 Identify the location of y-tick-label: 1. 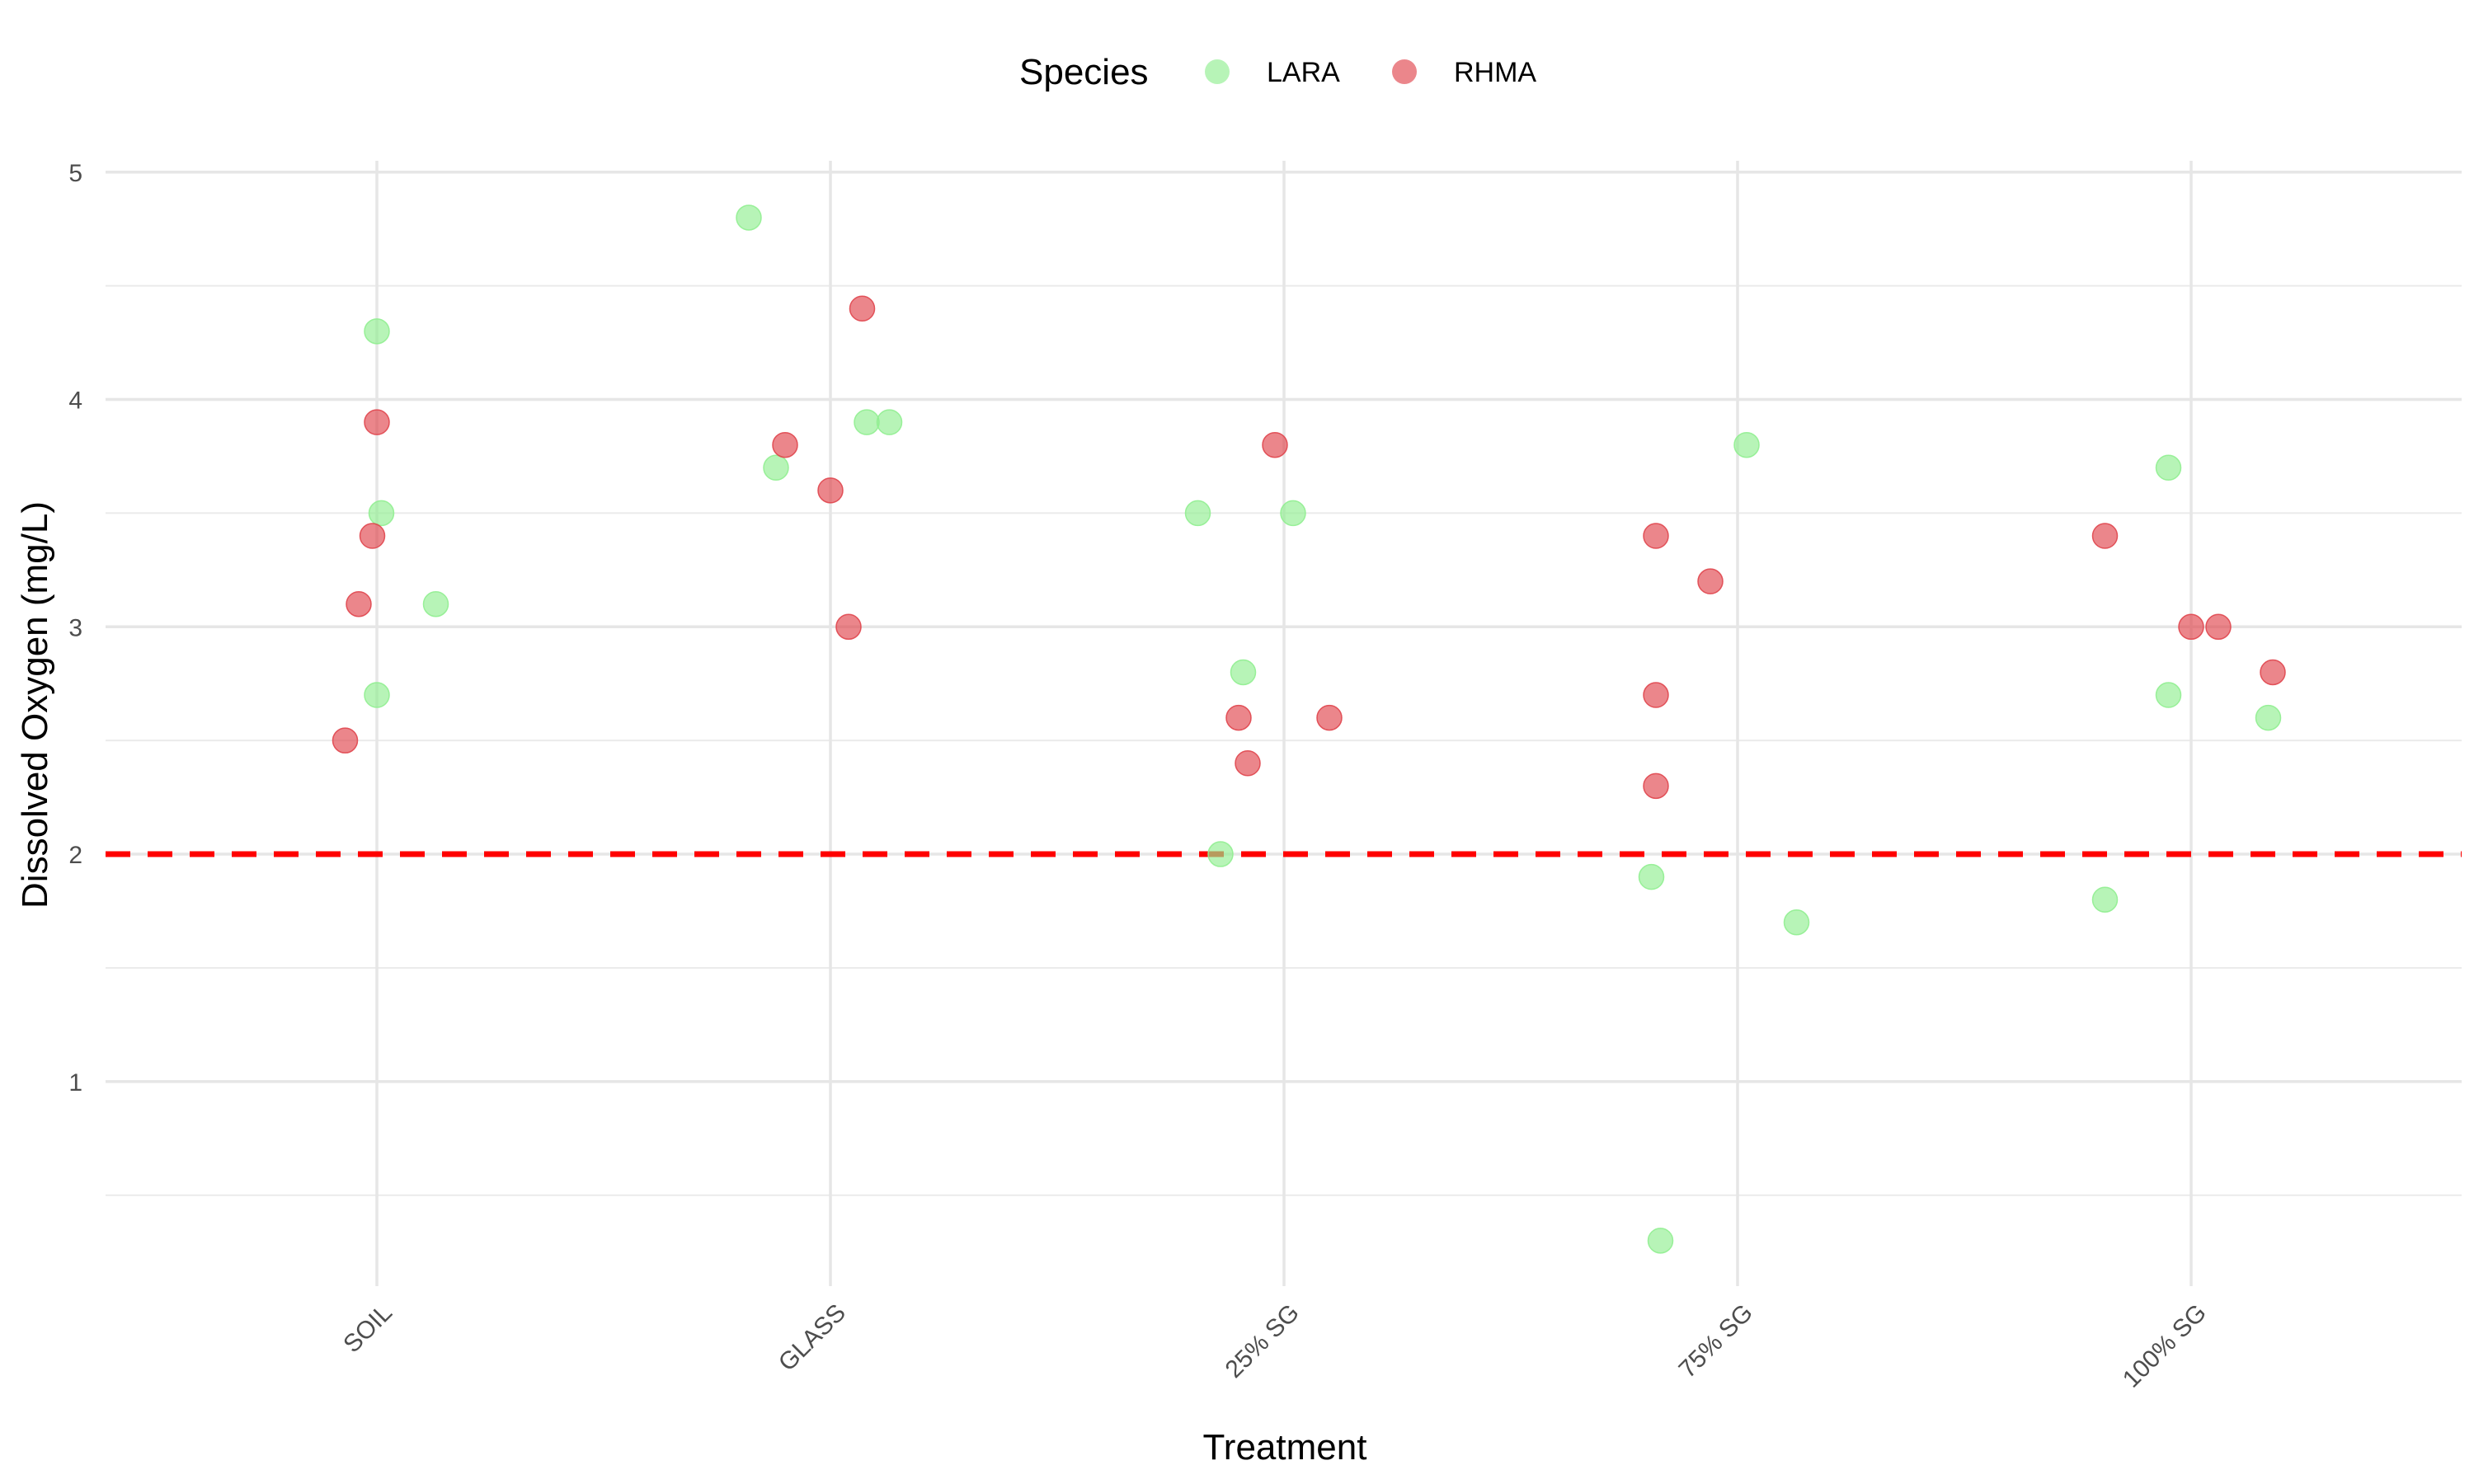
(75, 1083).